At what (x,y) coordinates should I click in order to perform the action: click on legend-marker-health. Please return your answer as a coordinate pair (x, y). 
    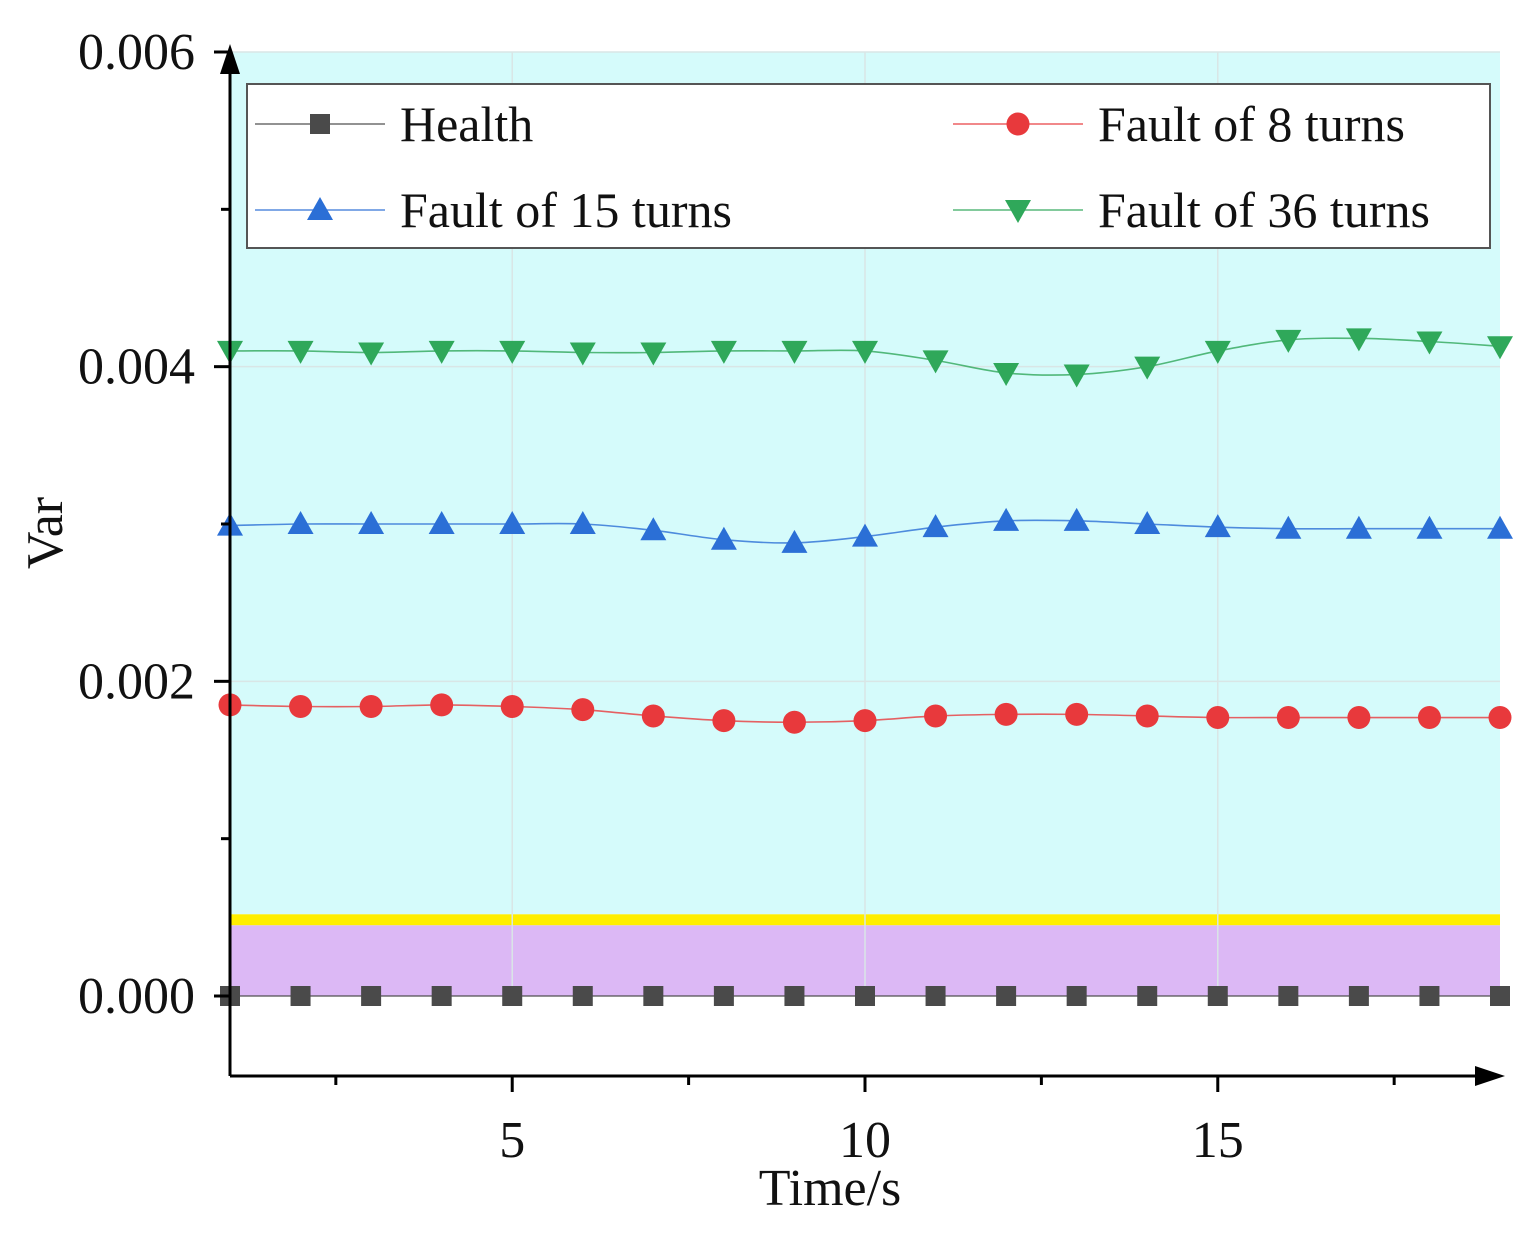
    Looking at the image, I should click on (320, 124).